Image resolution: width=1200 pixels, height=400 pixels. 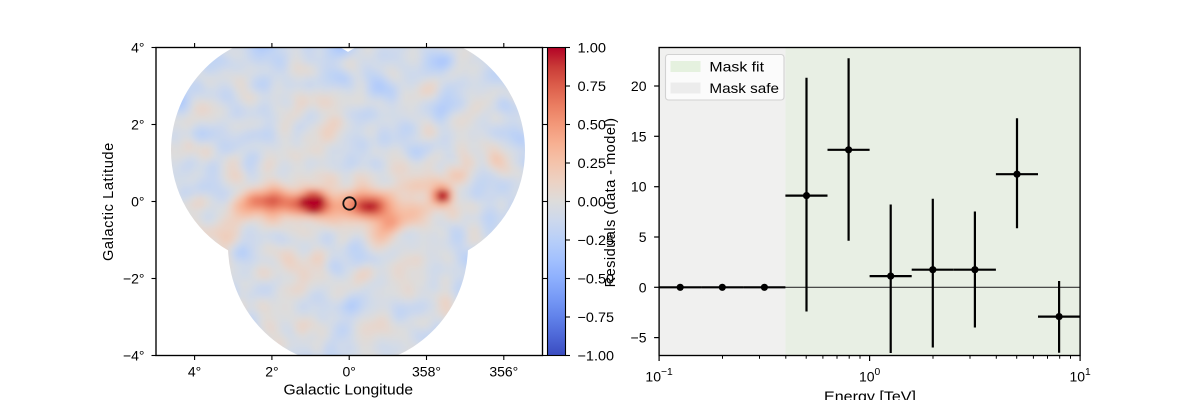 What do you see at coordinates (592, 163) in the screenshot?
I see `svg-text: 0.25` at bounding box center [592, 163].